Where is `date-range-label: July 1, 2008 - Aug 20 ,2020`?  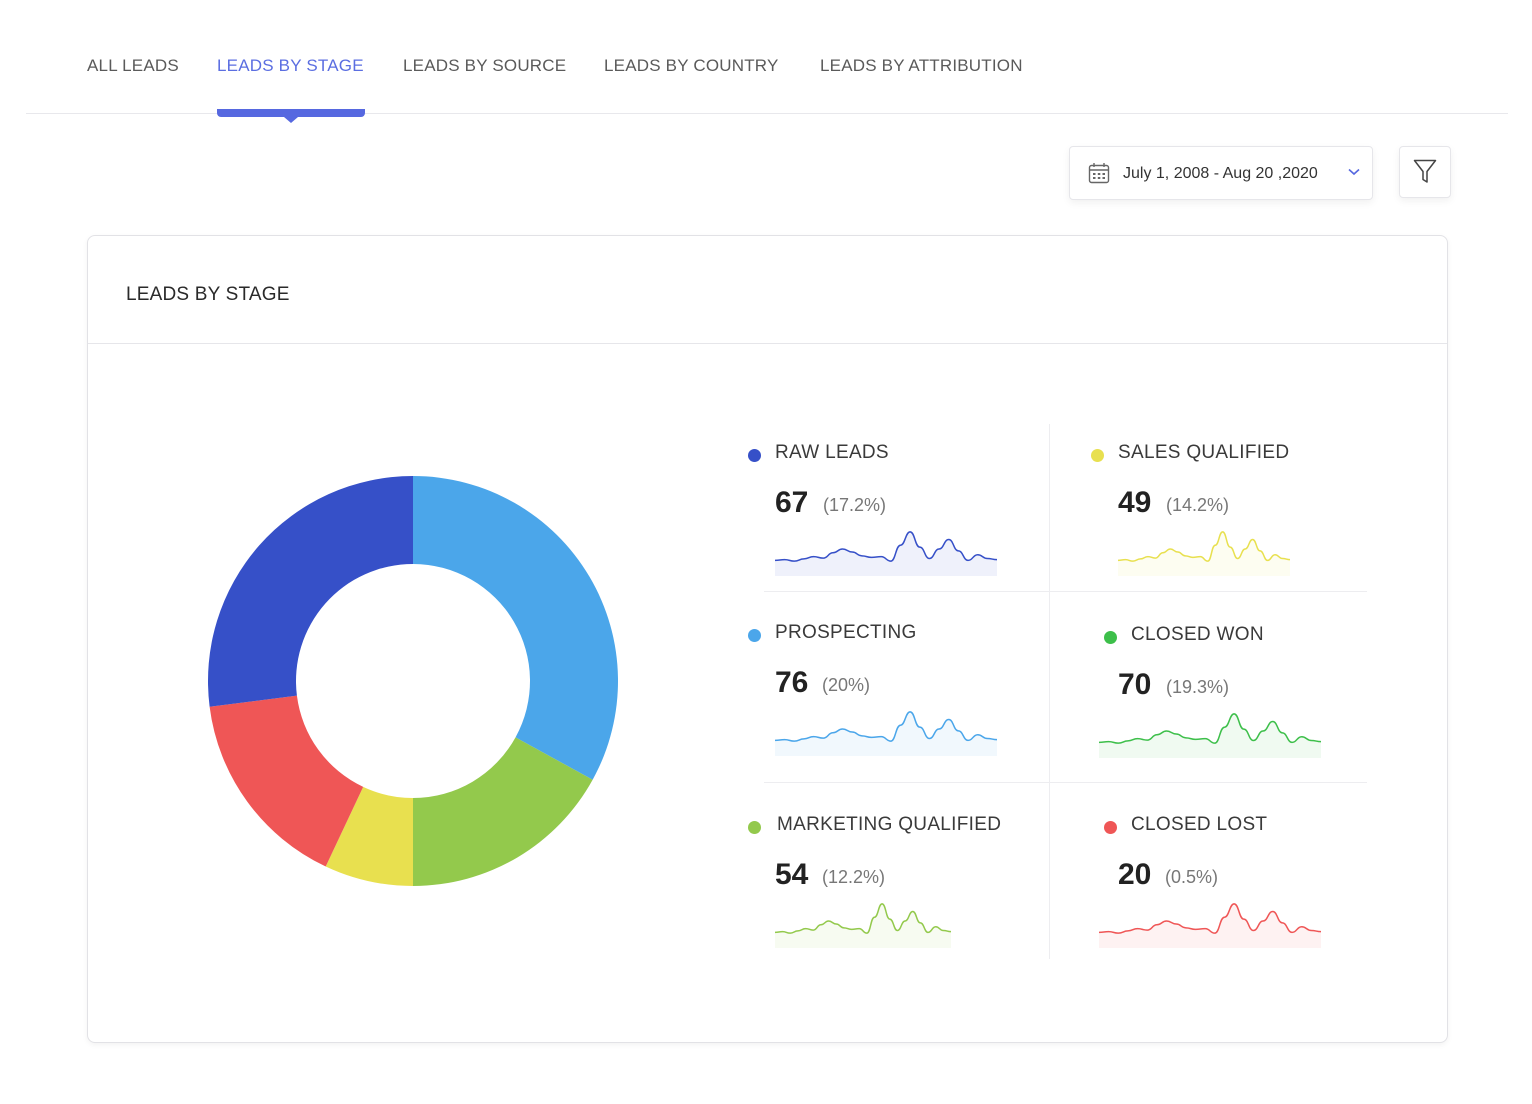 date-range-label: July 1, 2008 - Aug 20 ,2020 is located at coordinates (1220, 173).